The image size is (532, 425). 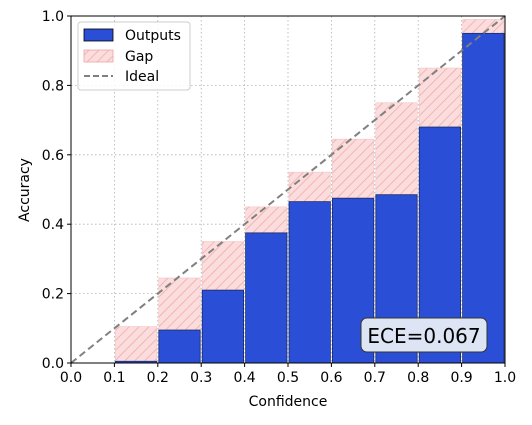 What do you see at coordinates (53, 295) in the screenshot?
I see `y-tick-label: 0.2` at bounding box center [53, 295].